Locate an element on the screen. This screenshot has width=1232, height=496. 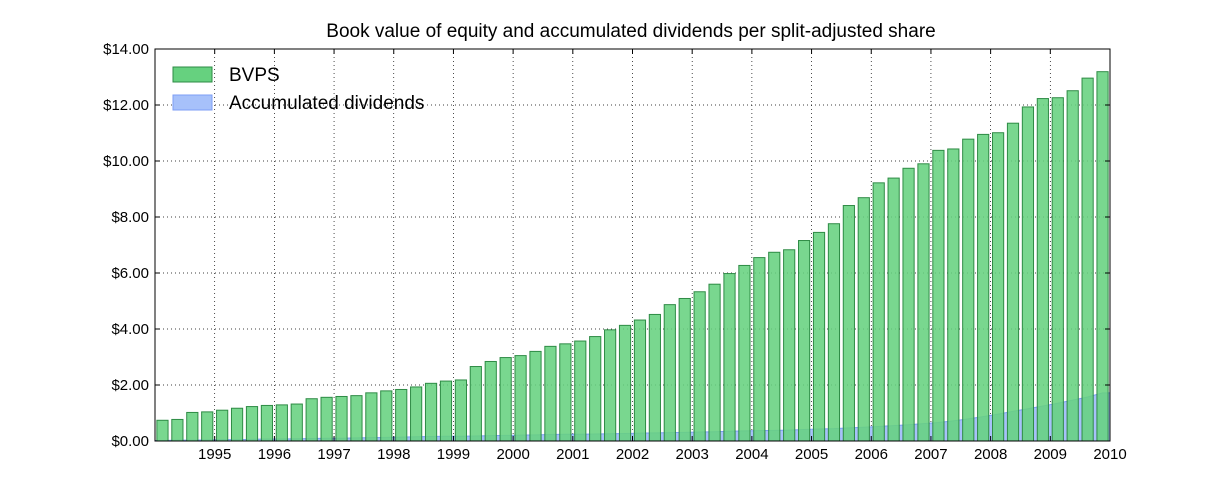
x-tick-label: 2002 is located at coordinates (632, 454).